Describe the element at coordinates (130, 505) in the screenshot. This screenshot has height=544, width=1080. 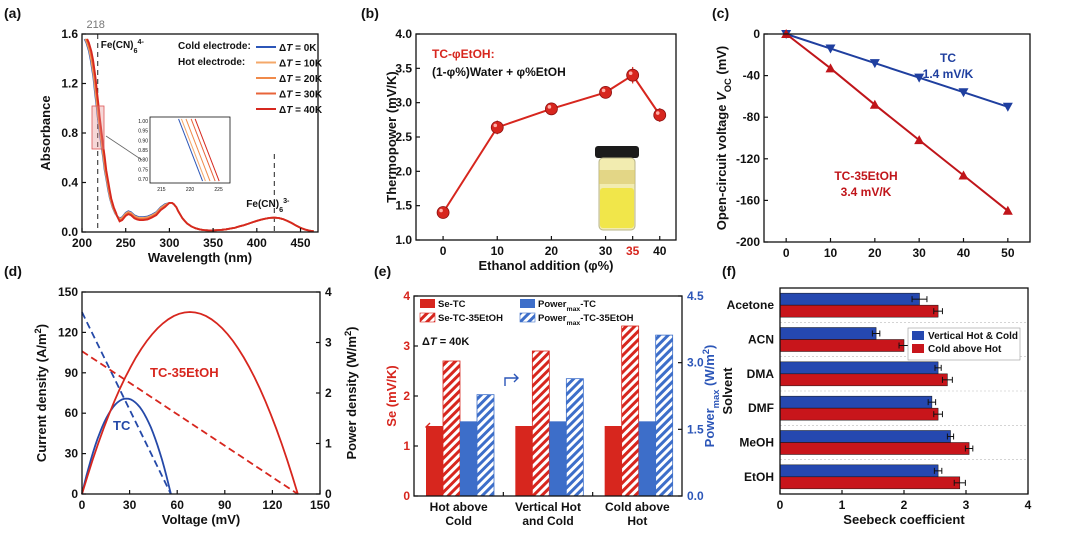
I see `x-tick-label: 30` at that location.